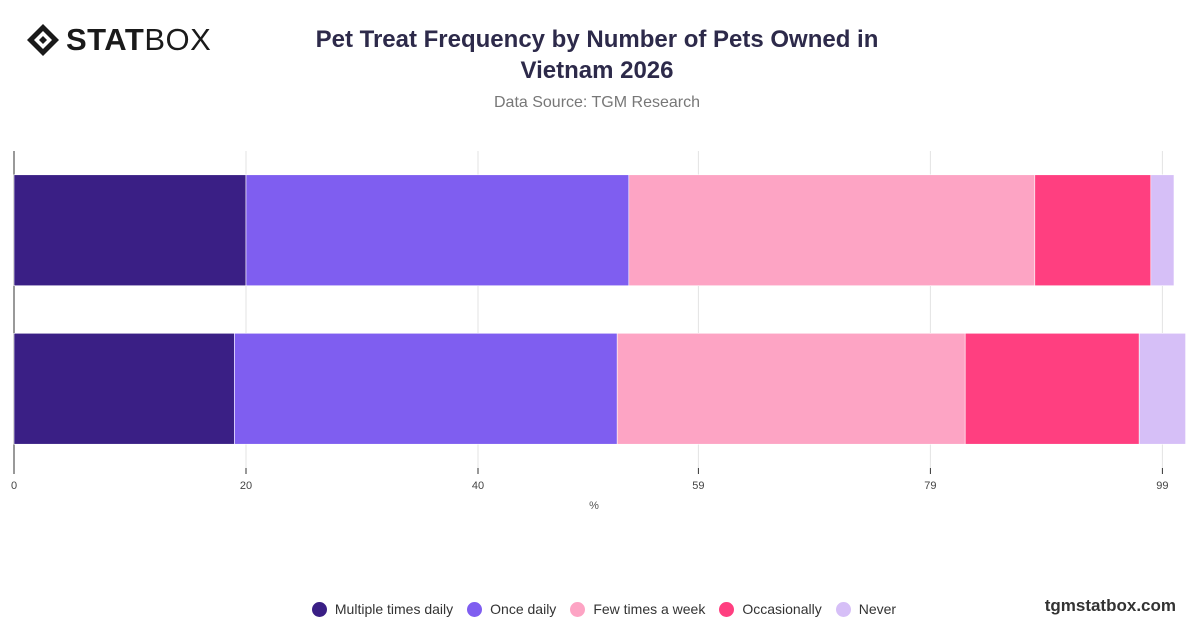  Describe the element at coordinates (649, 609) in the screenshot. I see `legend-label: Few times a week` at that location.